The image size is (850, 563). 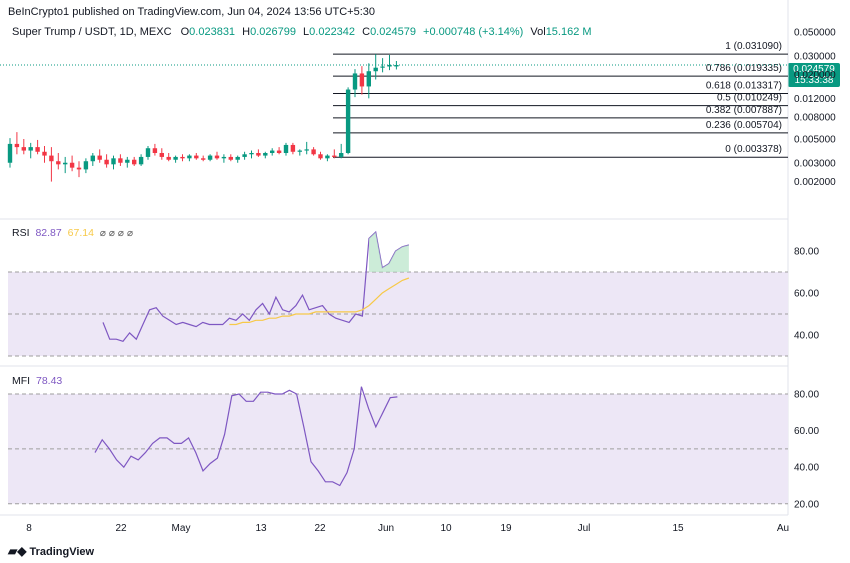 What do you see at coordinates (806, 336) in the screenshot?
I see `rsi-tick-label: 40.00` at bounding box center [806, 336].